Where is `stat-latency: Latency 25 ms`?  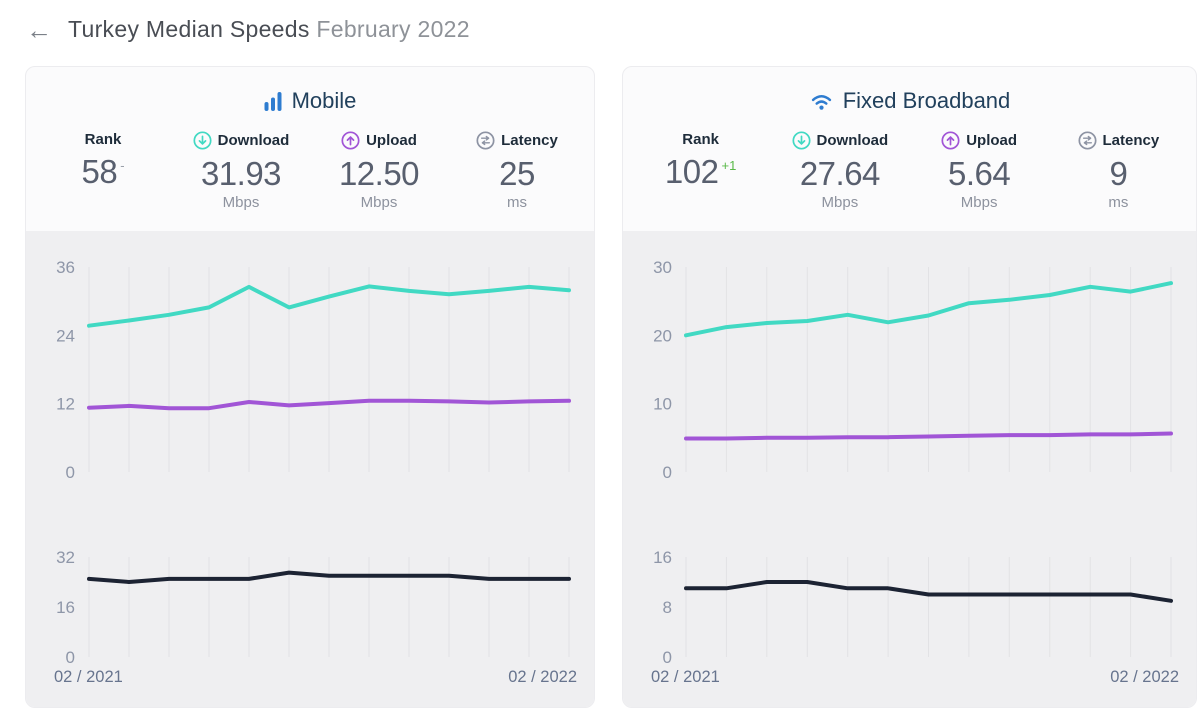 stat-latency: Latency 25 ms is located at coordinates (517, 171).